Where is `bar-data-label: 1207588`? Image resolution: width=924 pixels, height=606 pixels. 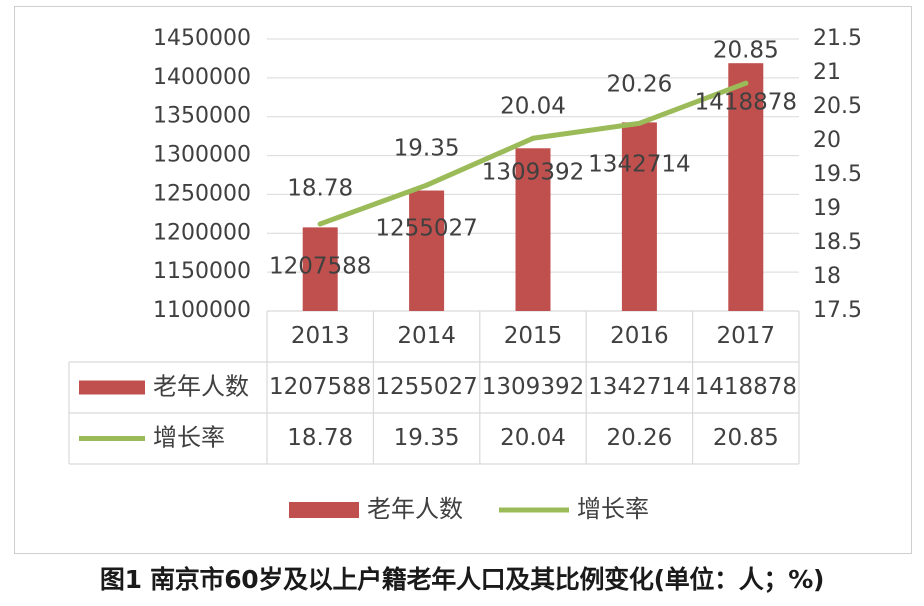 bar-data-label: 1207588 is located at coordinates (320, 267).